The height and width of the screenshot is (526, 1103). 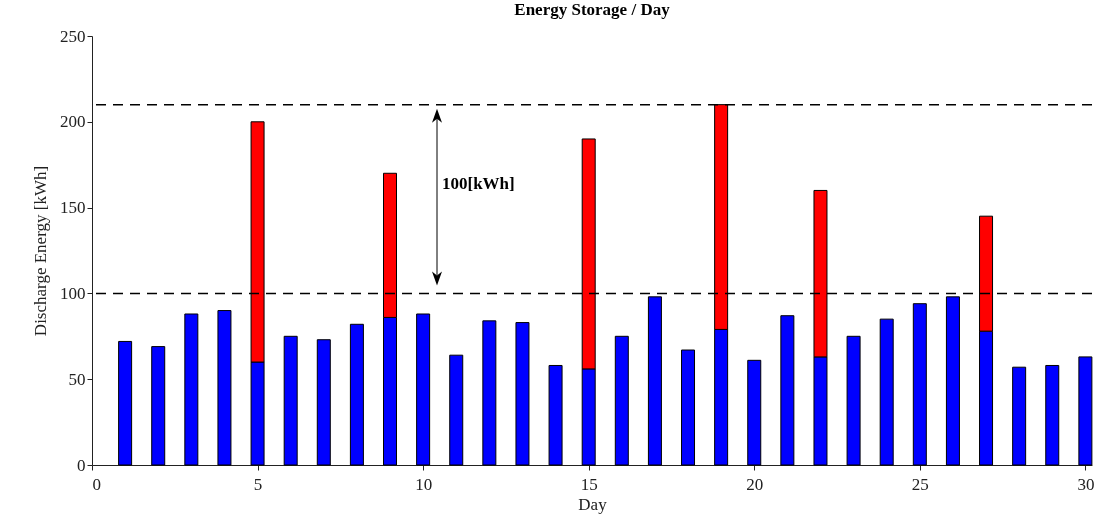 I want to click on x-tick-label: 20, so click(x=755, y=484).